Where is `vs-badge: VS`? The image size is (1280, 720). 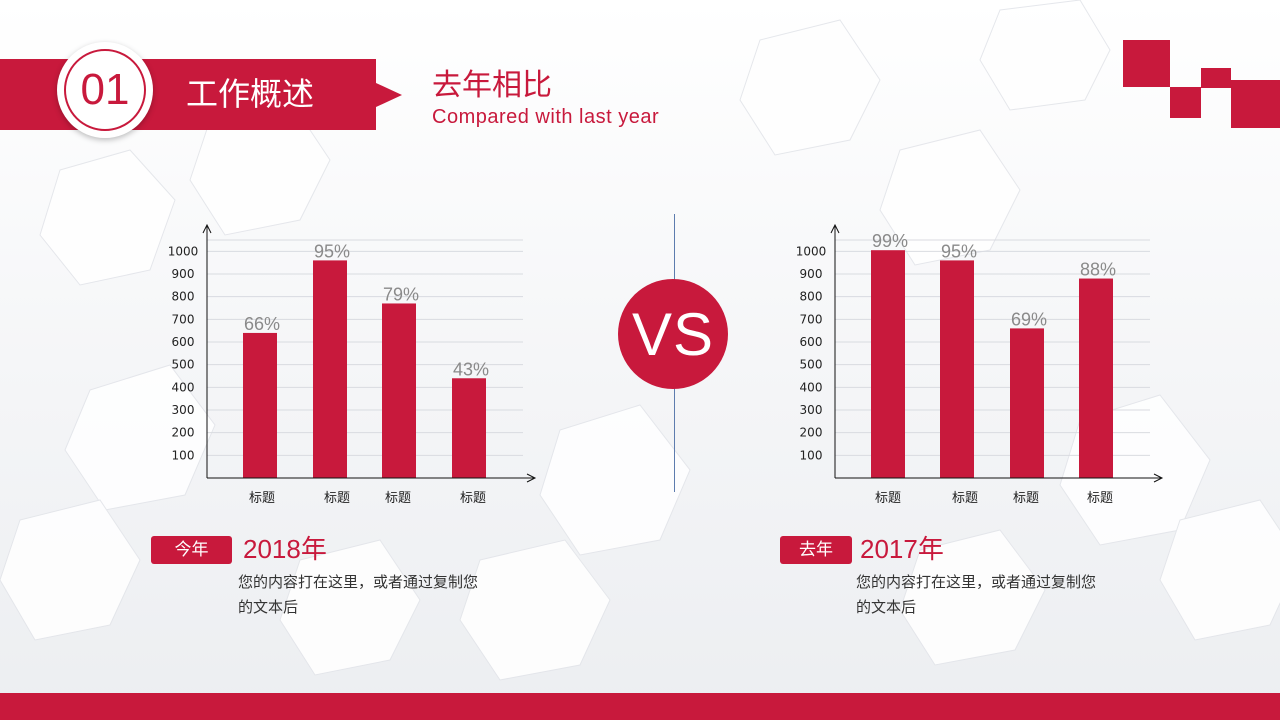
vs-badge: VS is located at coordinates (673, 334).